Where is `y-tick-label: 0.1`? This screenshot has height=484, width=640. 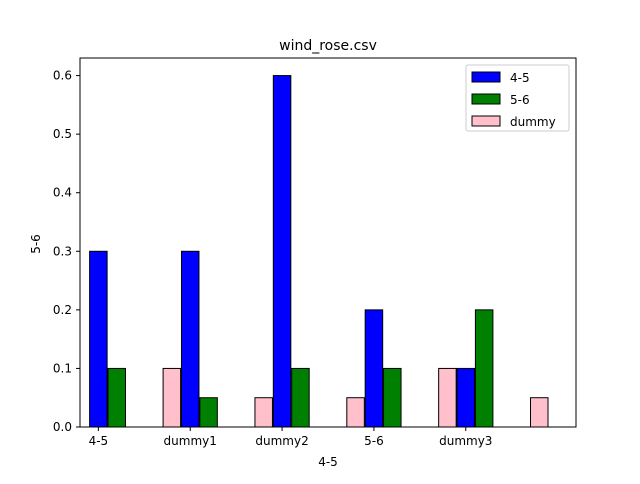 y-tick-label: 0.1 is located at coordinates (62, 368).